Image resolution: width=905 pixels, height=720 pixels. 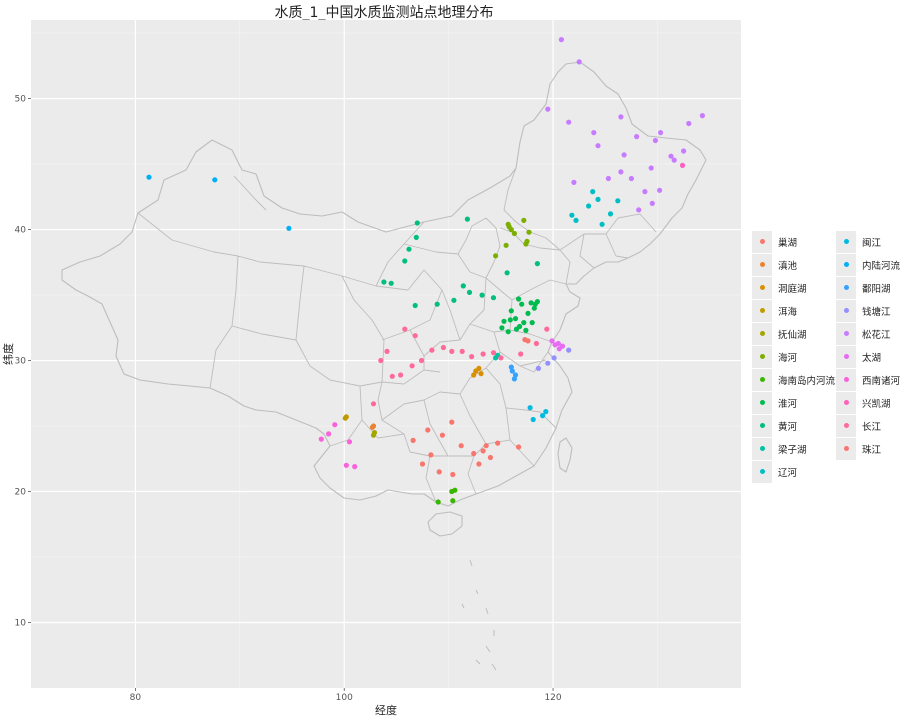 I want to click on plot-title: 水质_1_中国水质监测站点地理分布, so click(x=384, y=13).